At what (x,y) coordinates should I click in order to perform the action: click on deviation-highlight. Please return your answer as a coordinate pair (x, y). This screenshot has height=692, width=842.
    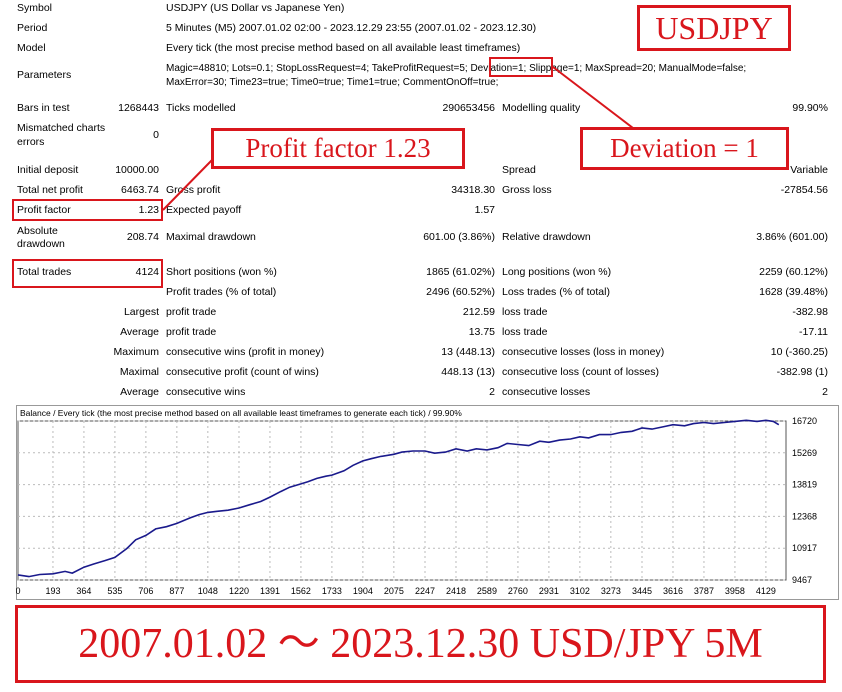
    Looking at the image, I should click on (521, 67).